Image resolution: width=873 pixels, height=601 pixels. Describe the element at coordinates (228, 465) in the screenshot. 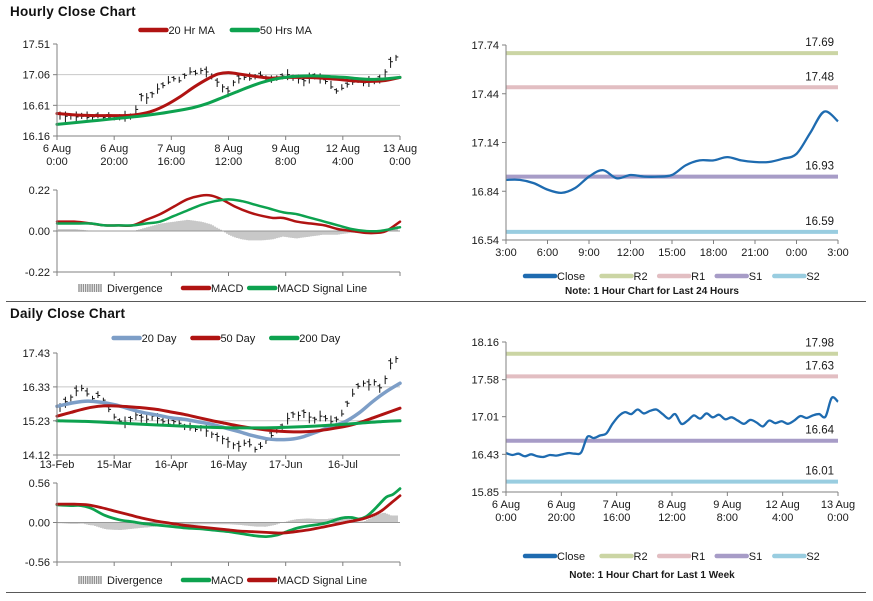

I see `svg-text: 16-May` at that location.